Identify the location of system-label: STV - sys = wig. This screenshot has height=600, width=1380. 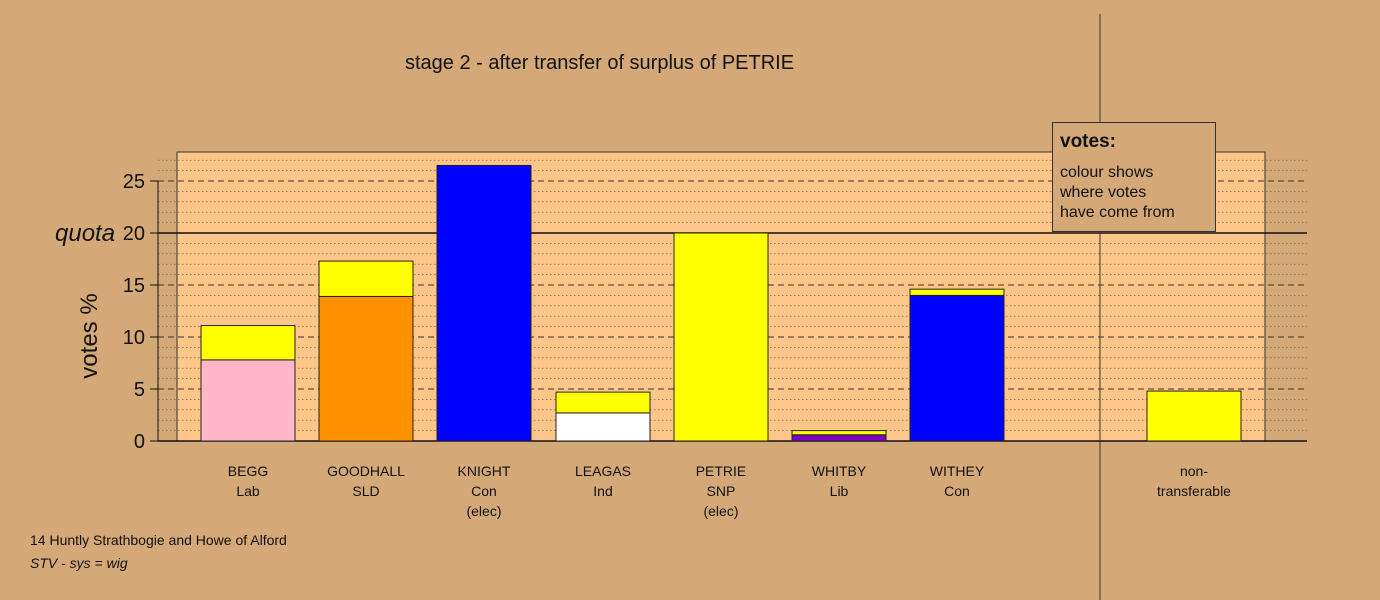
(79, 563).